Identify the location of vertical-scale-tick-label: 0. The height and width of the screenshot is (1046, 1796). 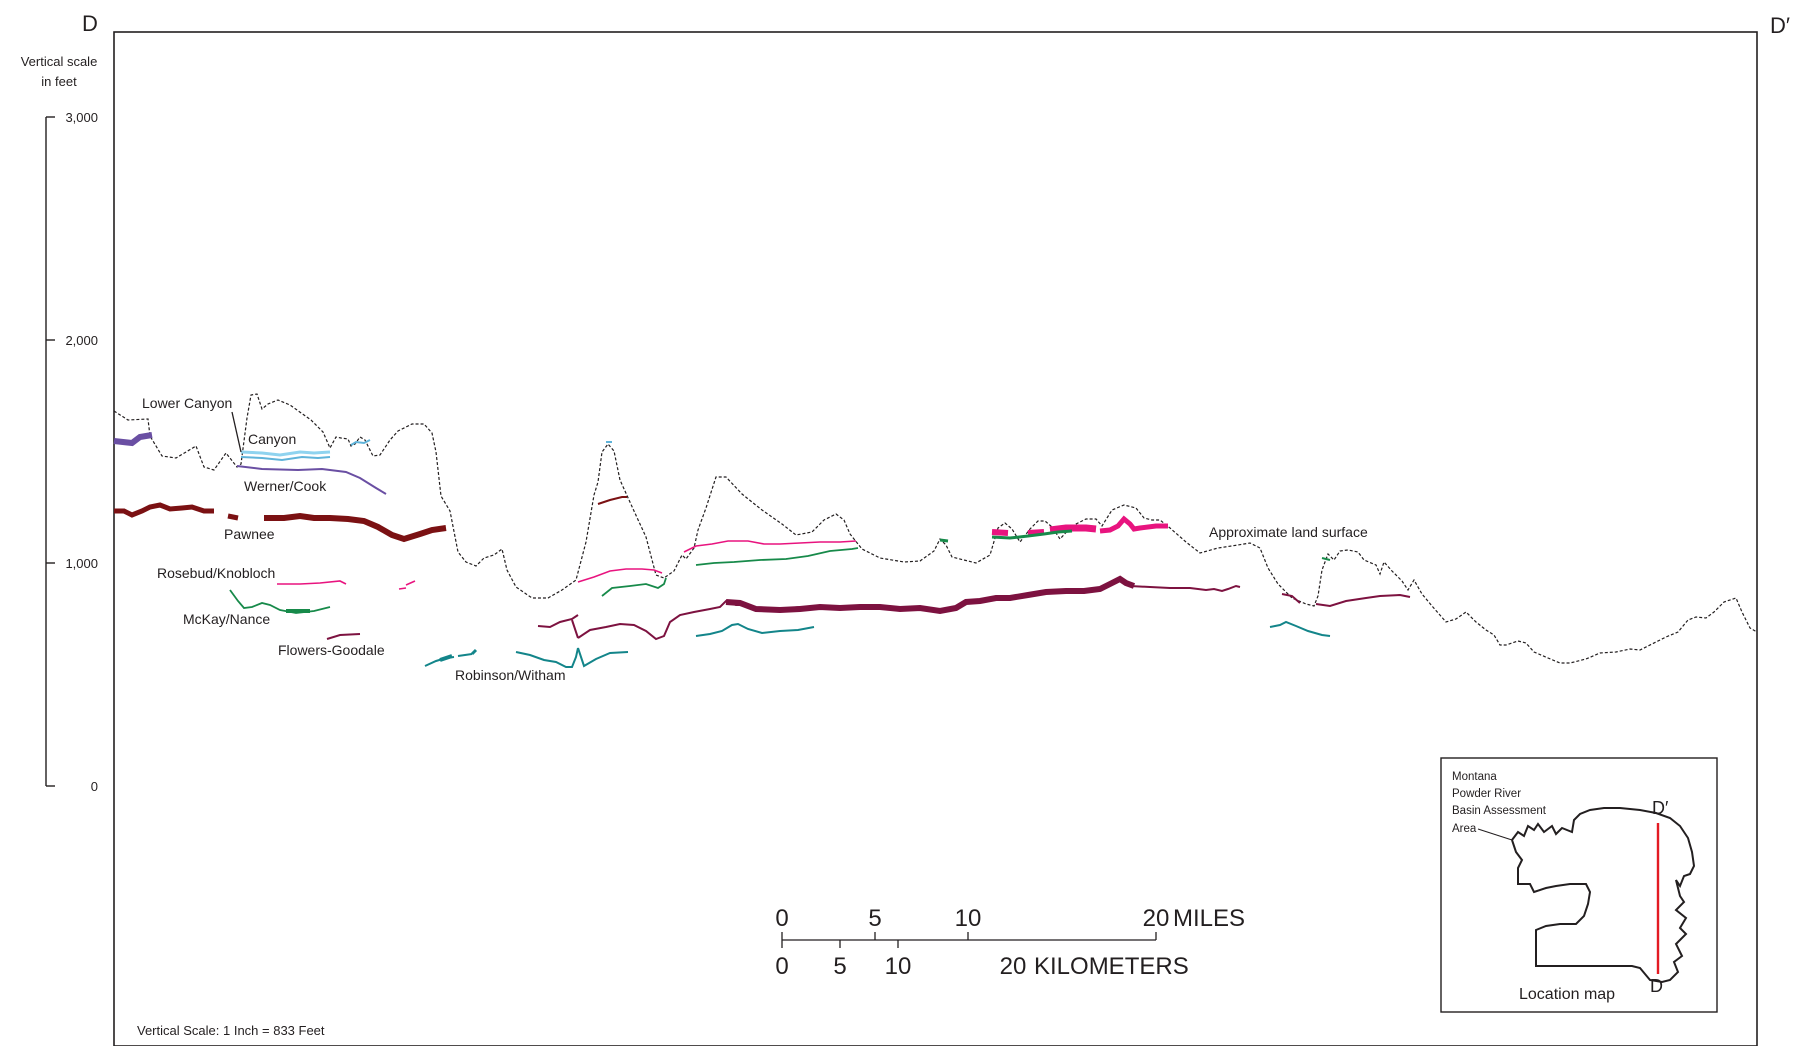
(94, 786).